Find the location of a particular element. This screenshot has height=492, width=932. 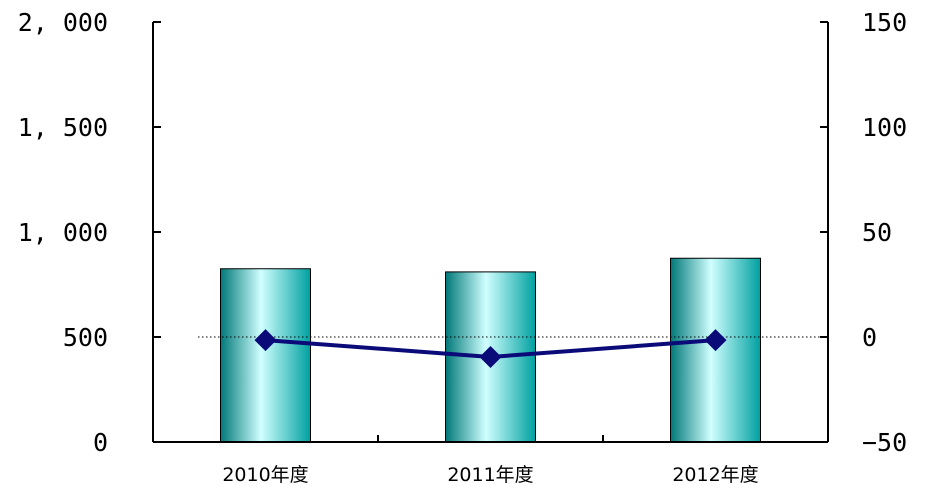

category-label: 2010年度 is located at coordinates (265, 475).